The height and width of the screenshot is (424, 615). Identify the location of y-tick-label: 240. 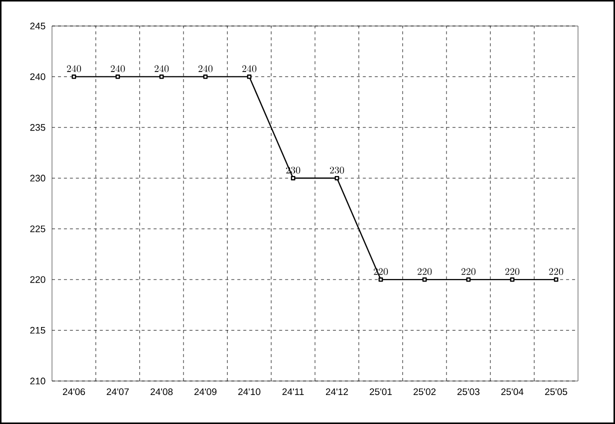
(38, 76).